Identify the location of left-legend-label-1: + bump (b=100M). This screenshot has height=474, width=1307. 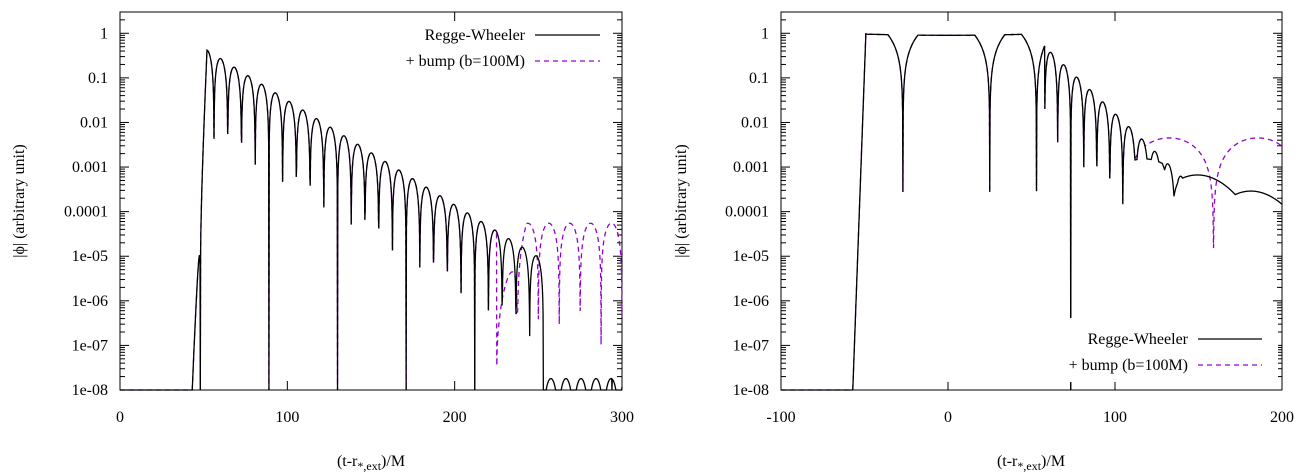
(465, 61).